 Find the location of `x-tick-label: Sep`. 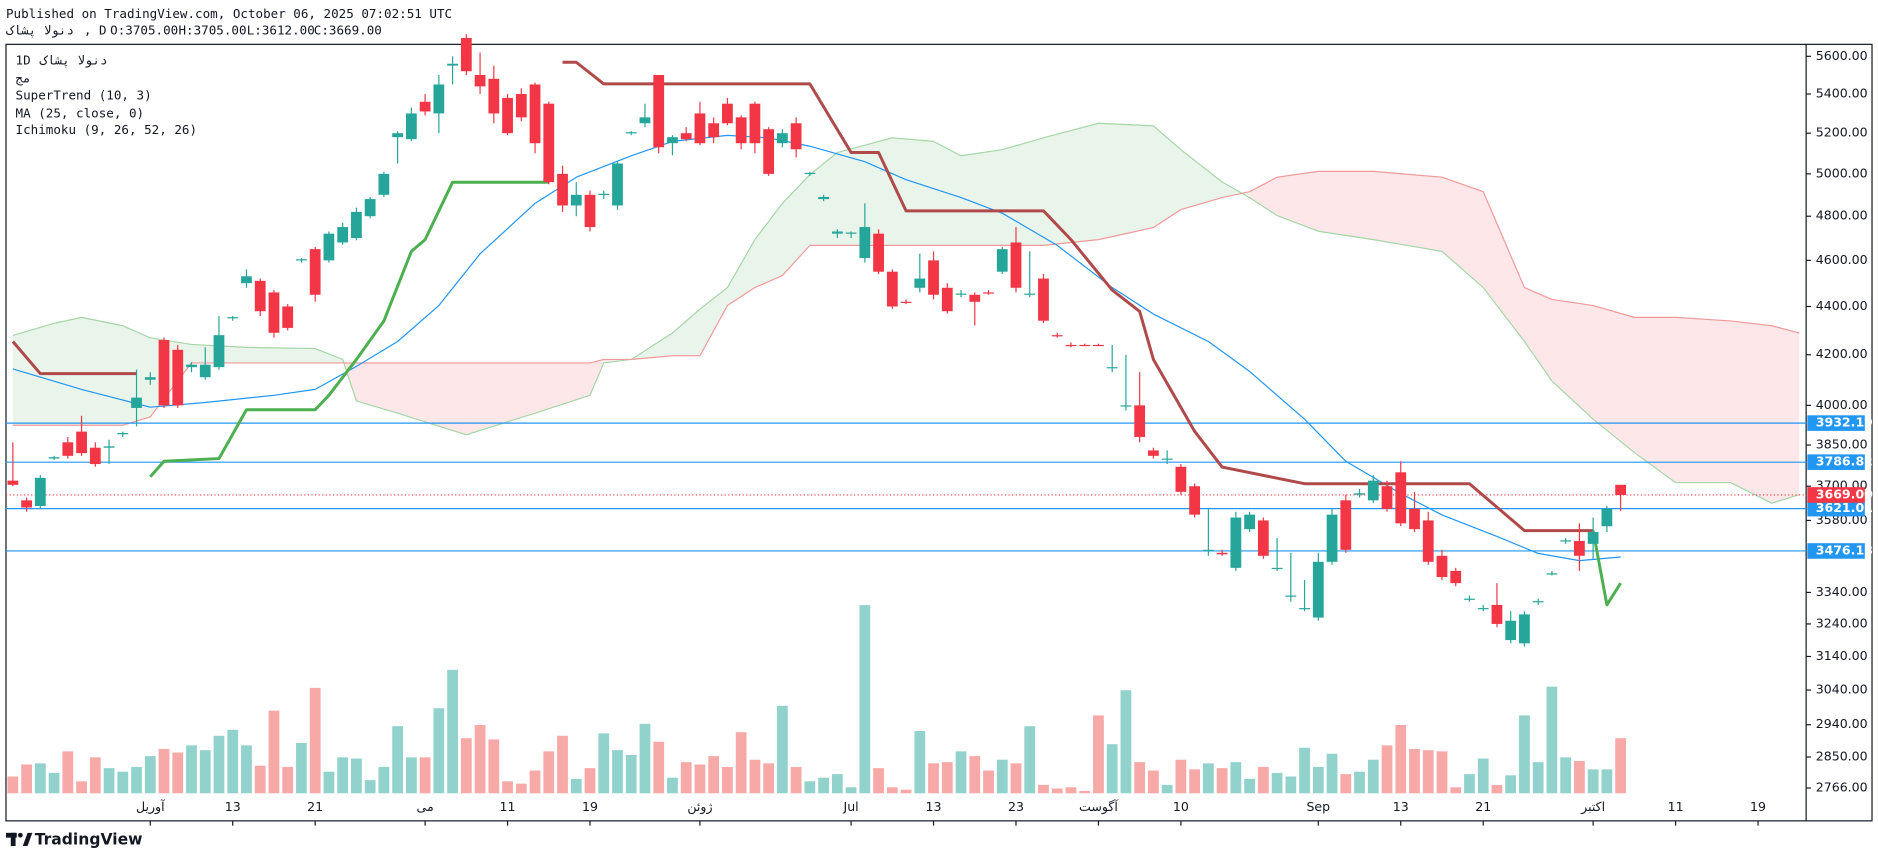

x-tick-label: Sep is located at coordinates (1318, 806).